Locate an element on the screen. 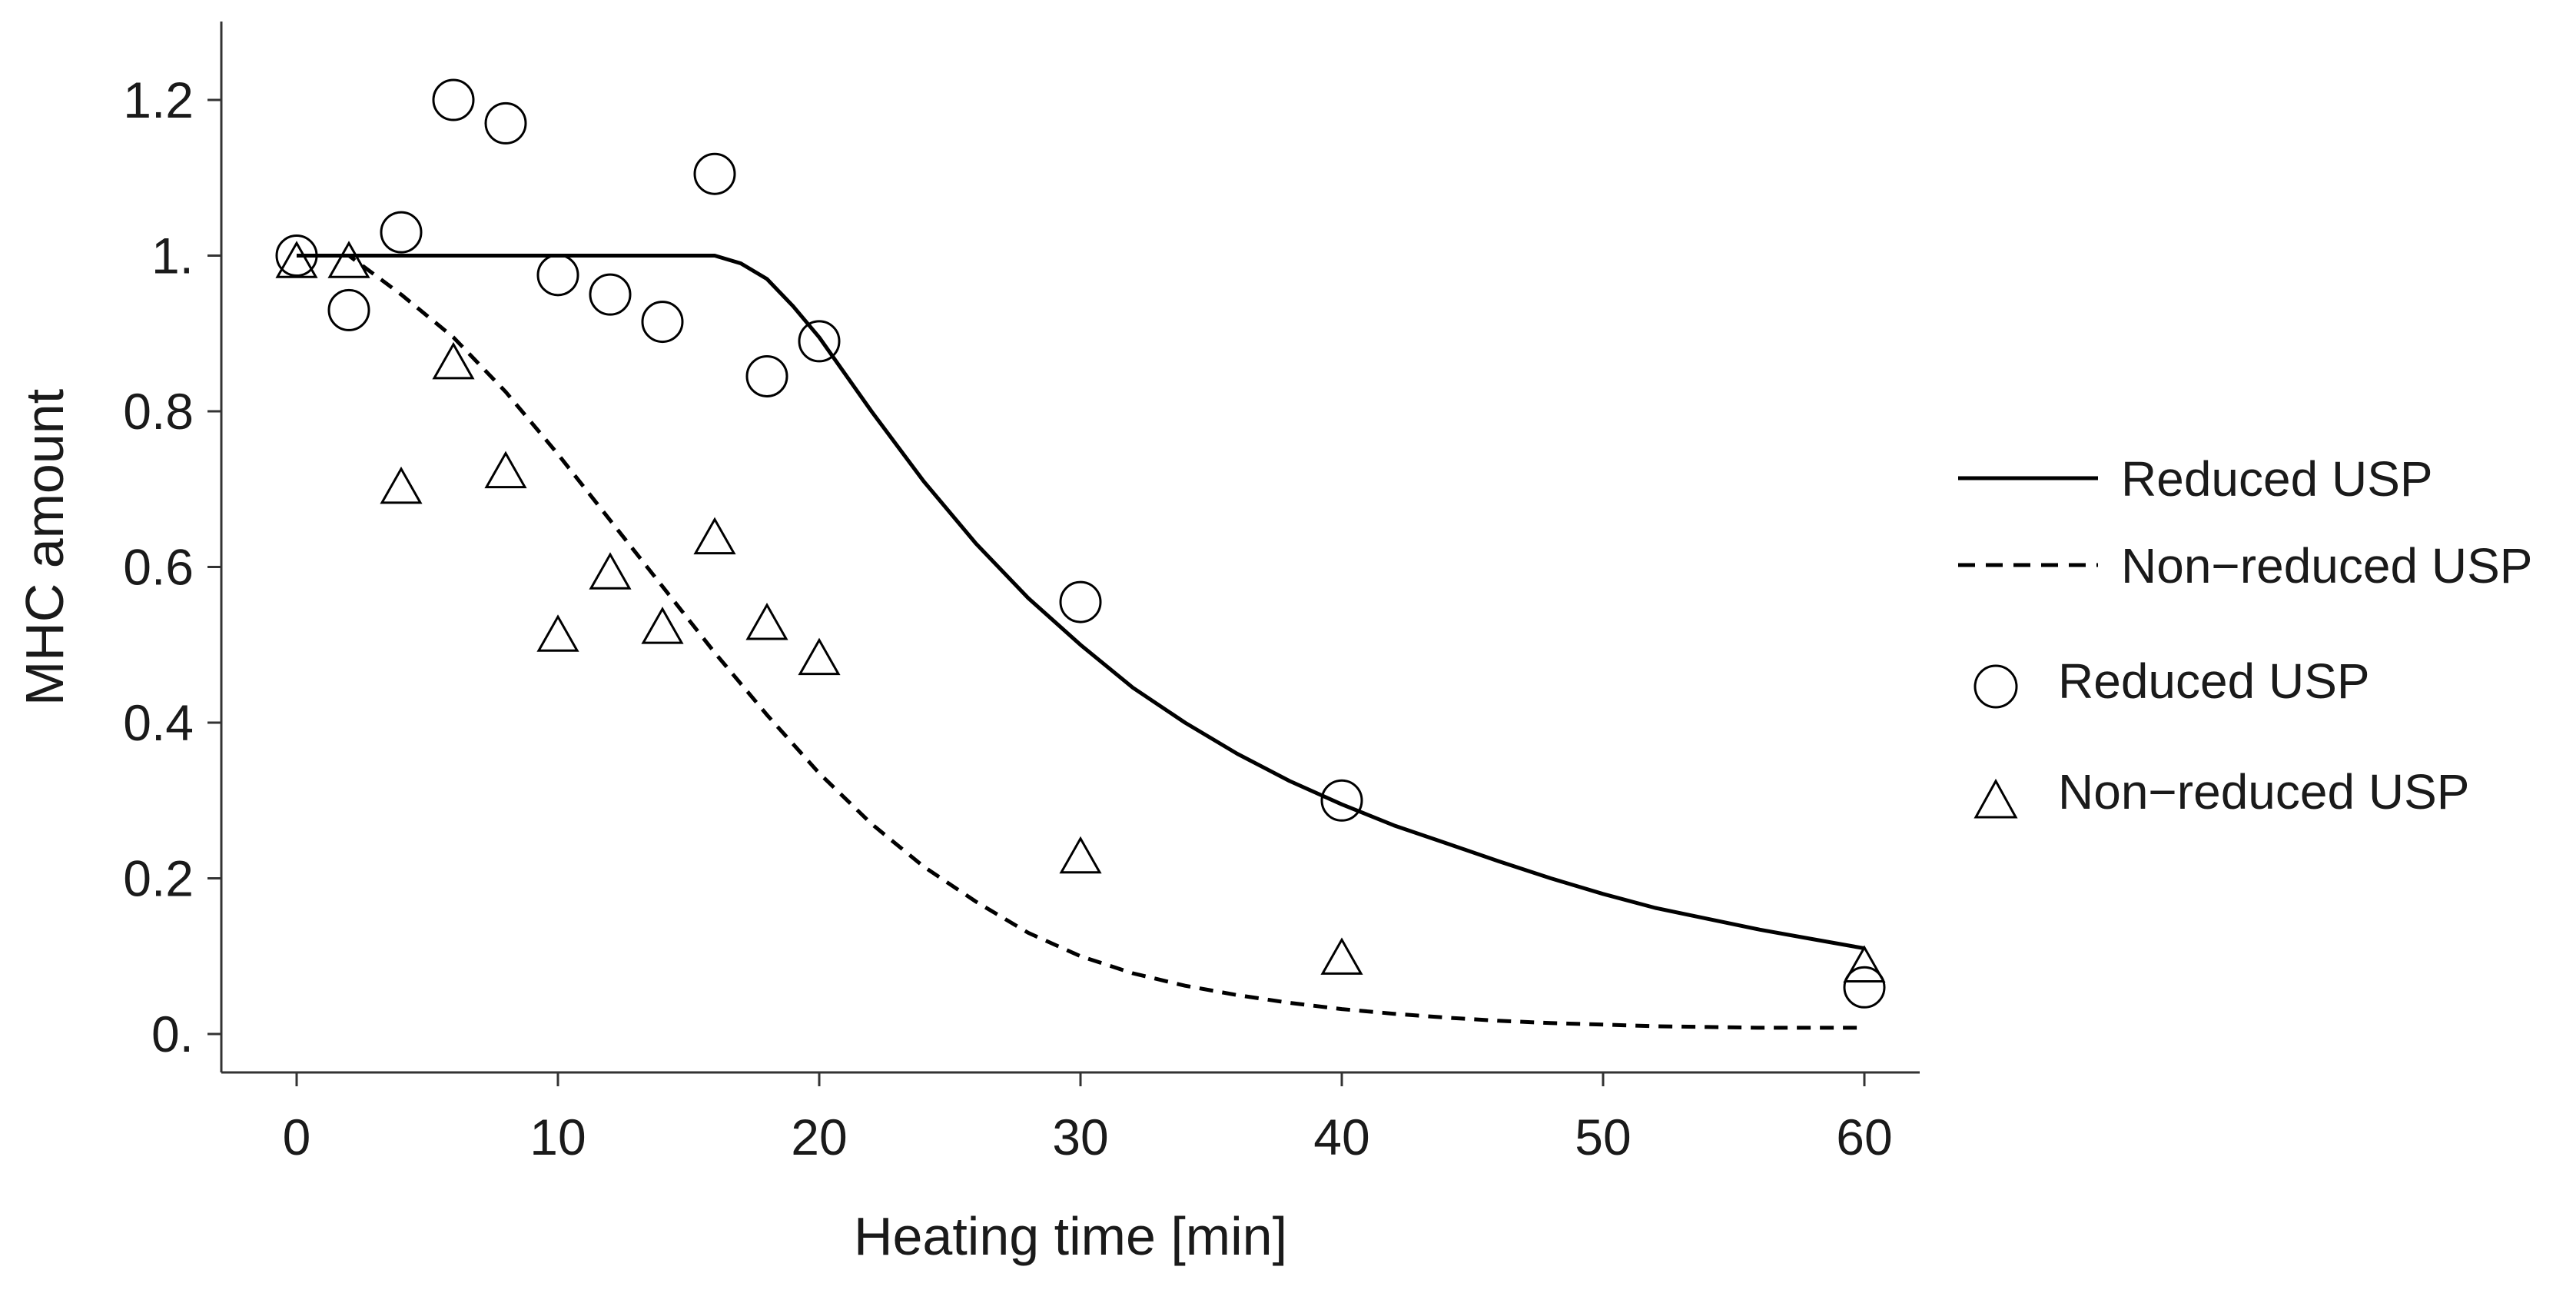  x-tick-label: 0 is located at coordinates (297, 1137).